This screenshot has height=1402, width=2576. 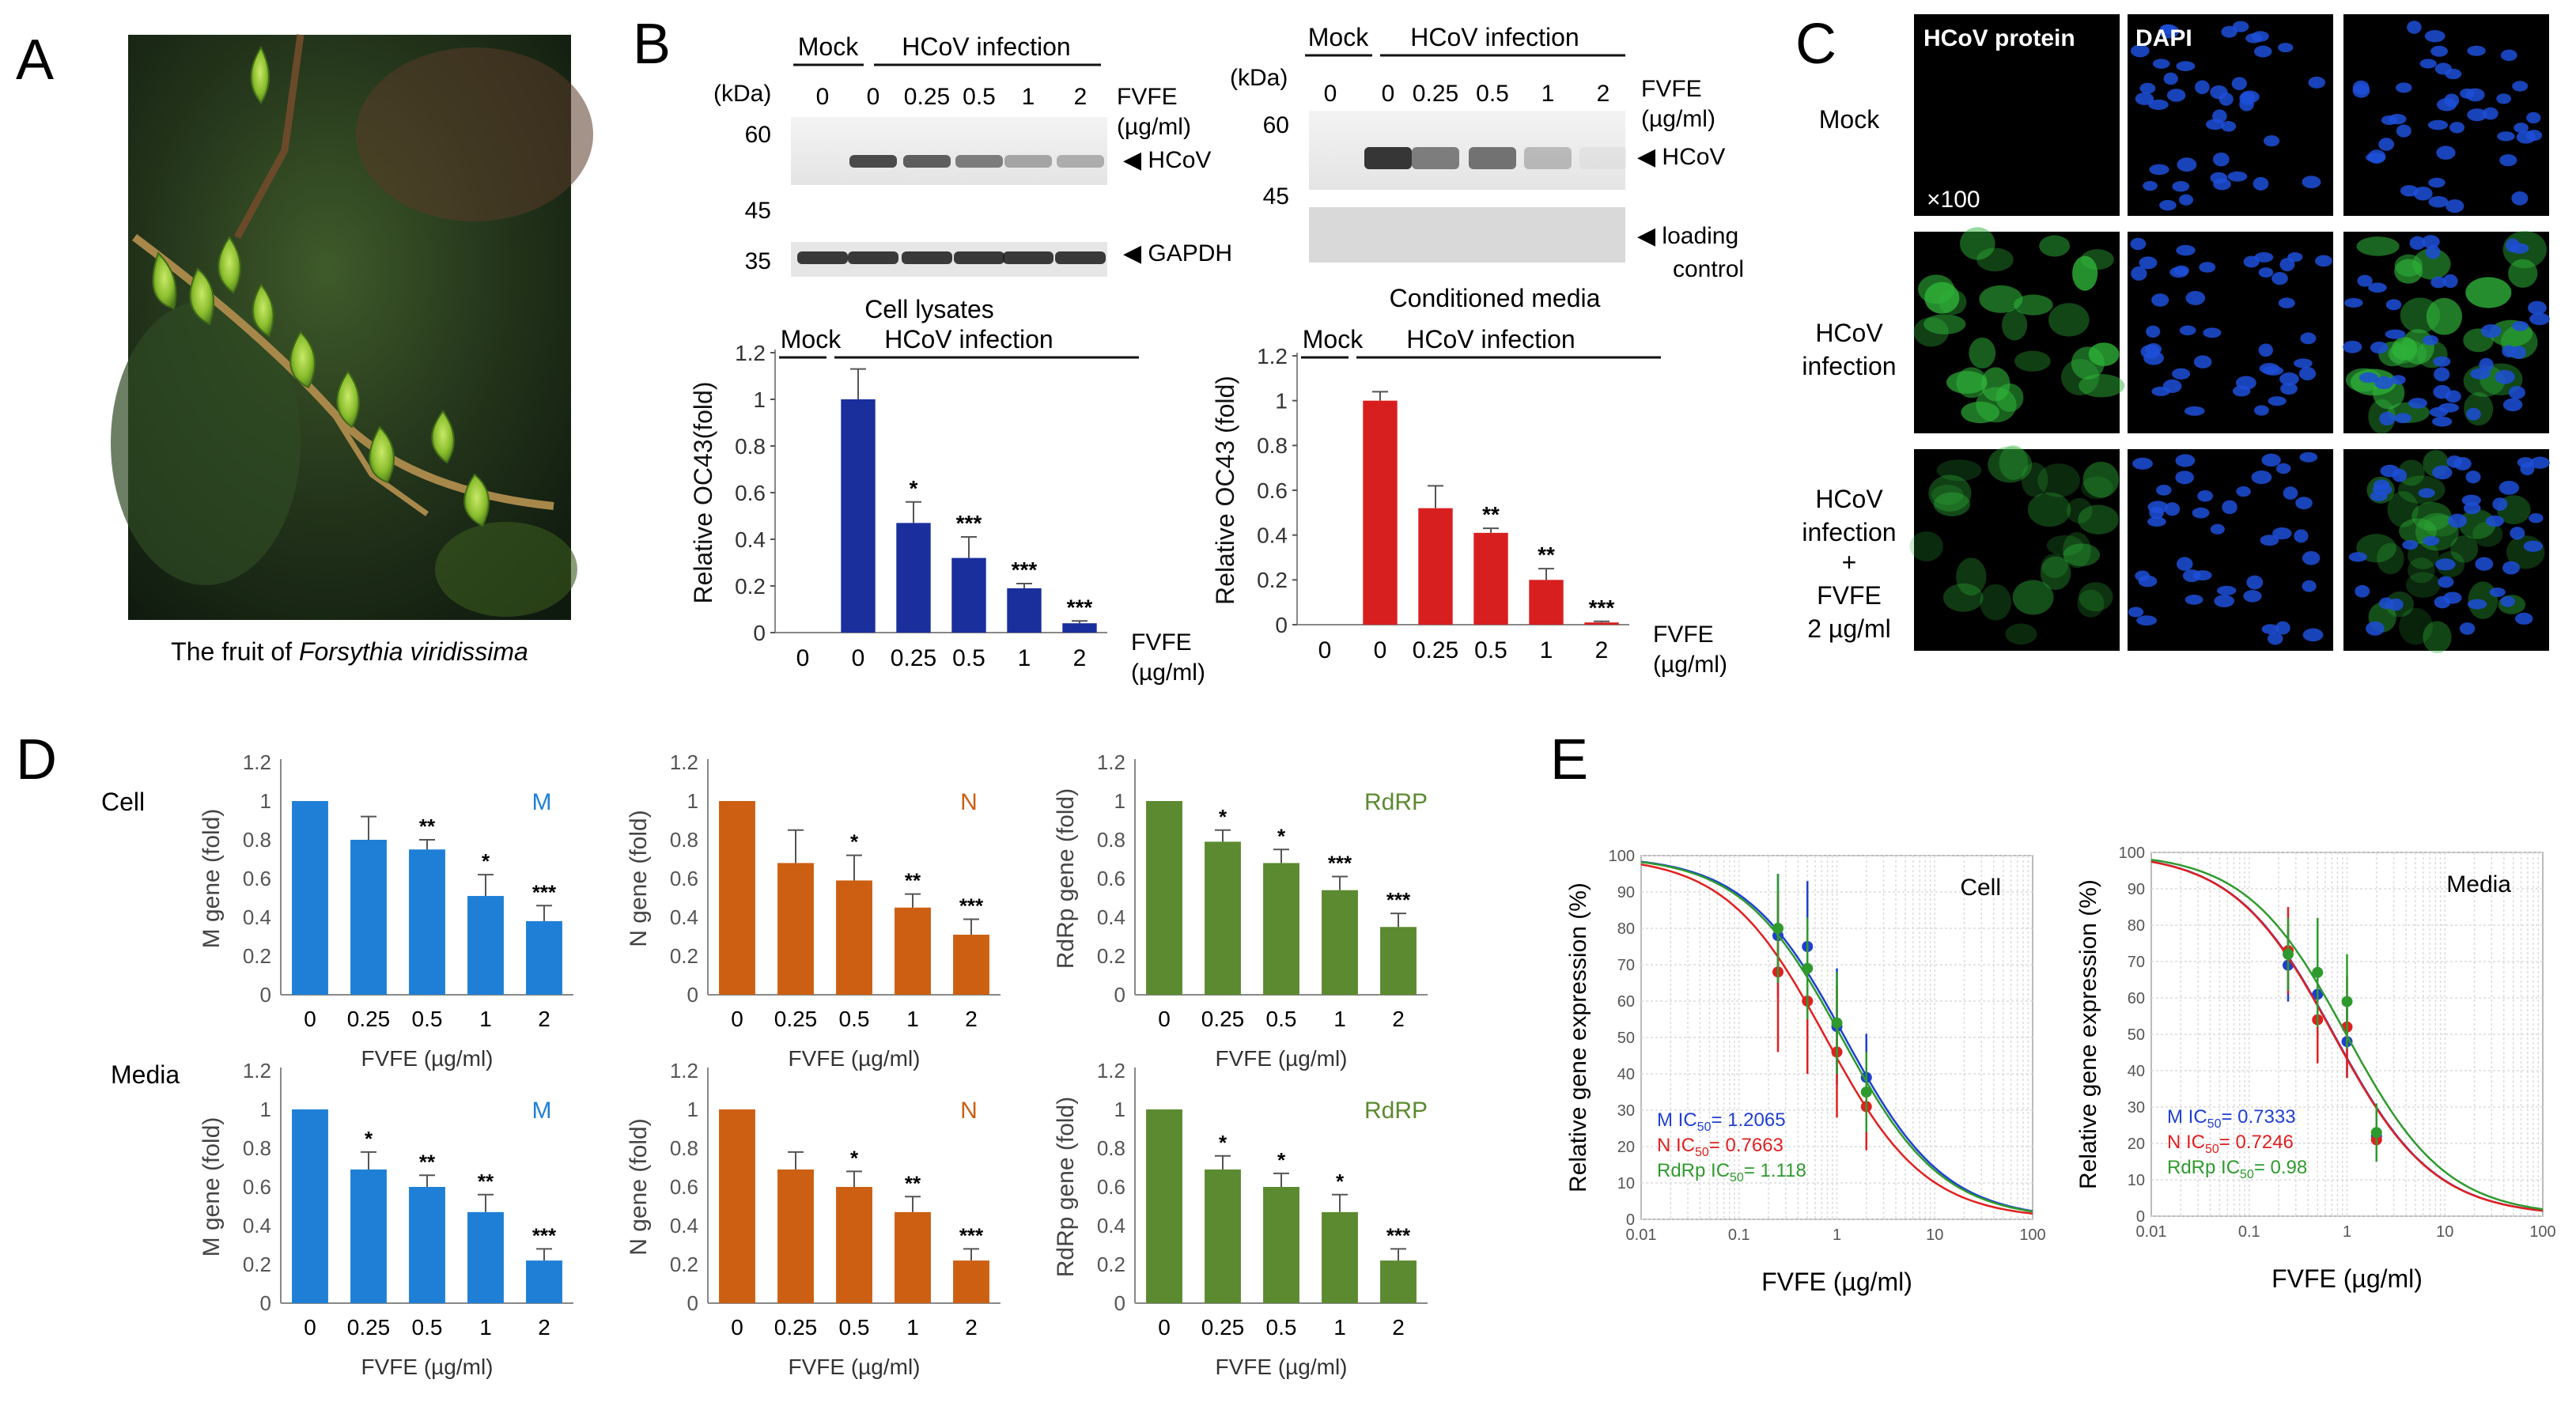 What do you see at coordinates (1681, 157) in the screenshot?
I see `band-hcov: ◀ HCoV` at bounding box center [1681, 157].